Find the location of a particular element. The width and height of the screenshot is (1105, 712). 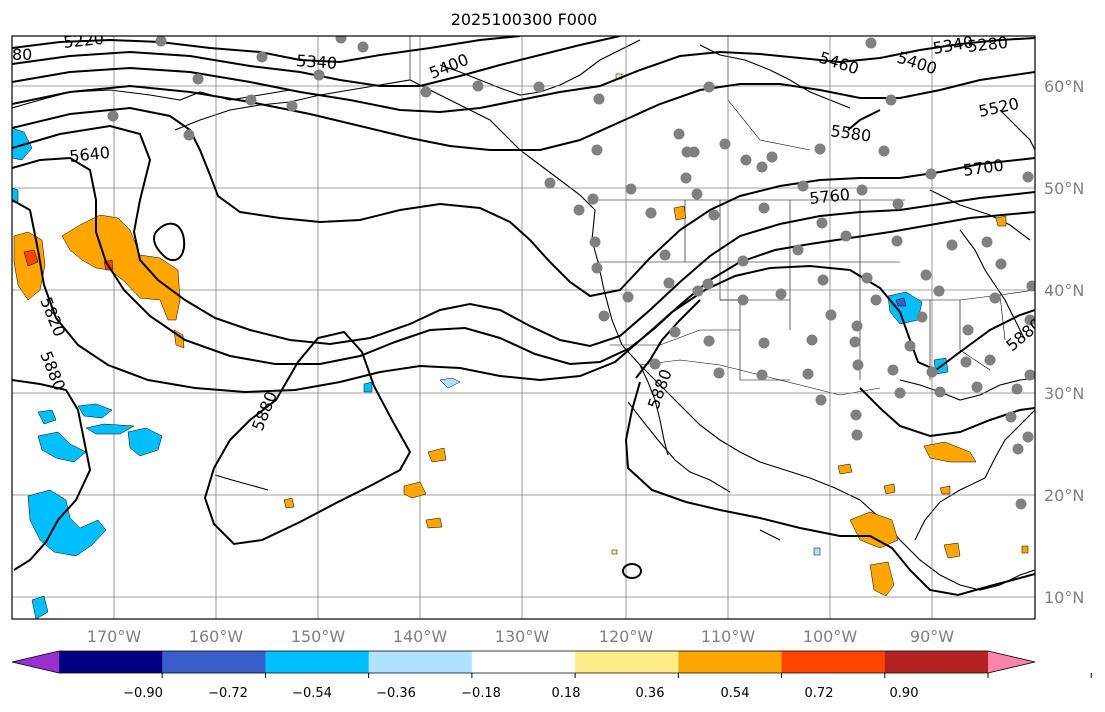

lon-label: 100°W is located at coordinates (830, 636).